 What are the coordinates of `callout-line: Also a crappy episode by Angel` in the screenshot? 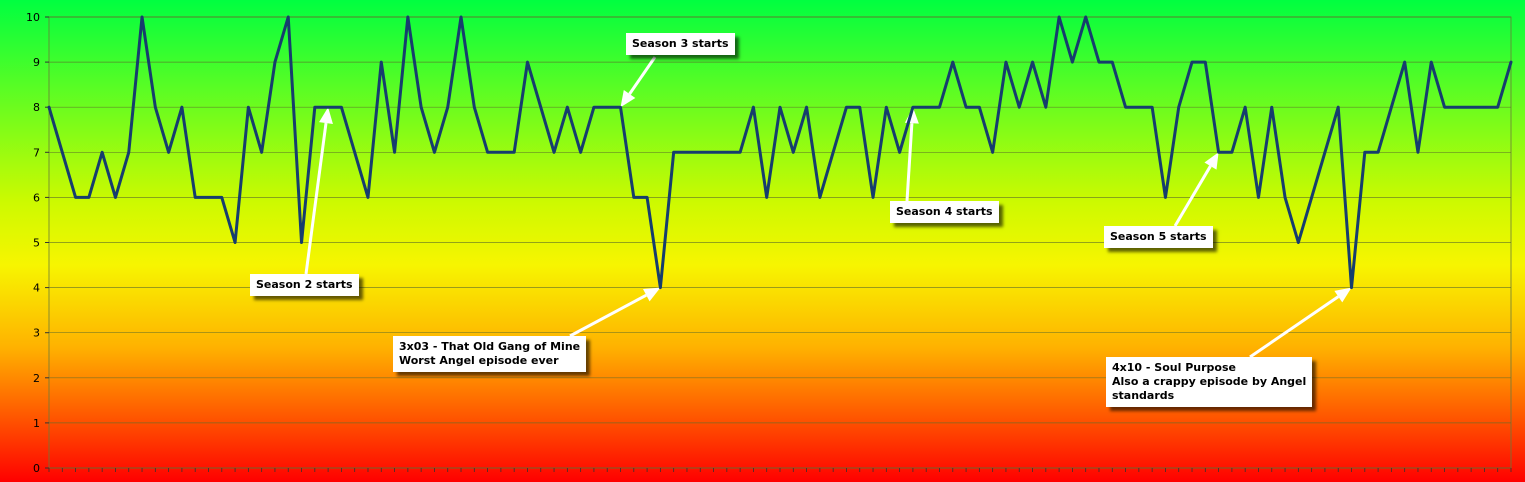 It's located at (1209, 381).